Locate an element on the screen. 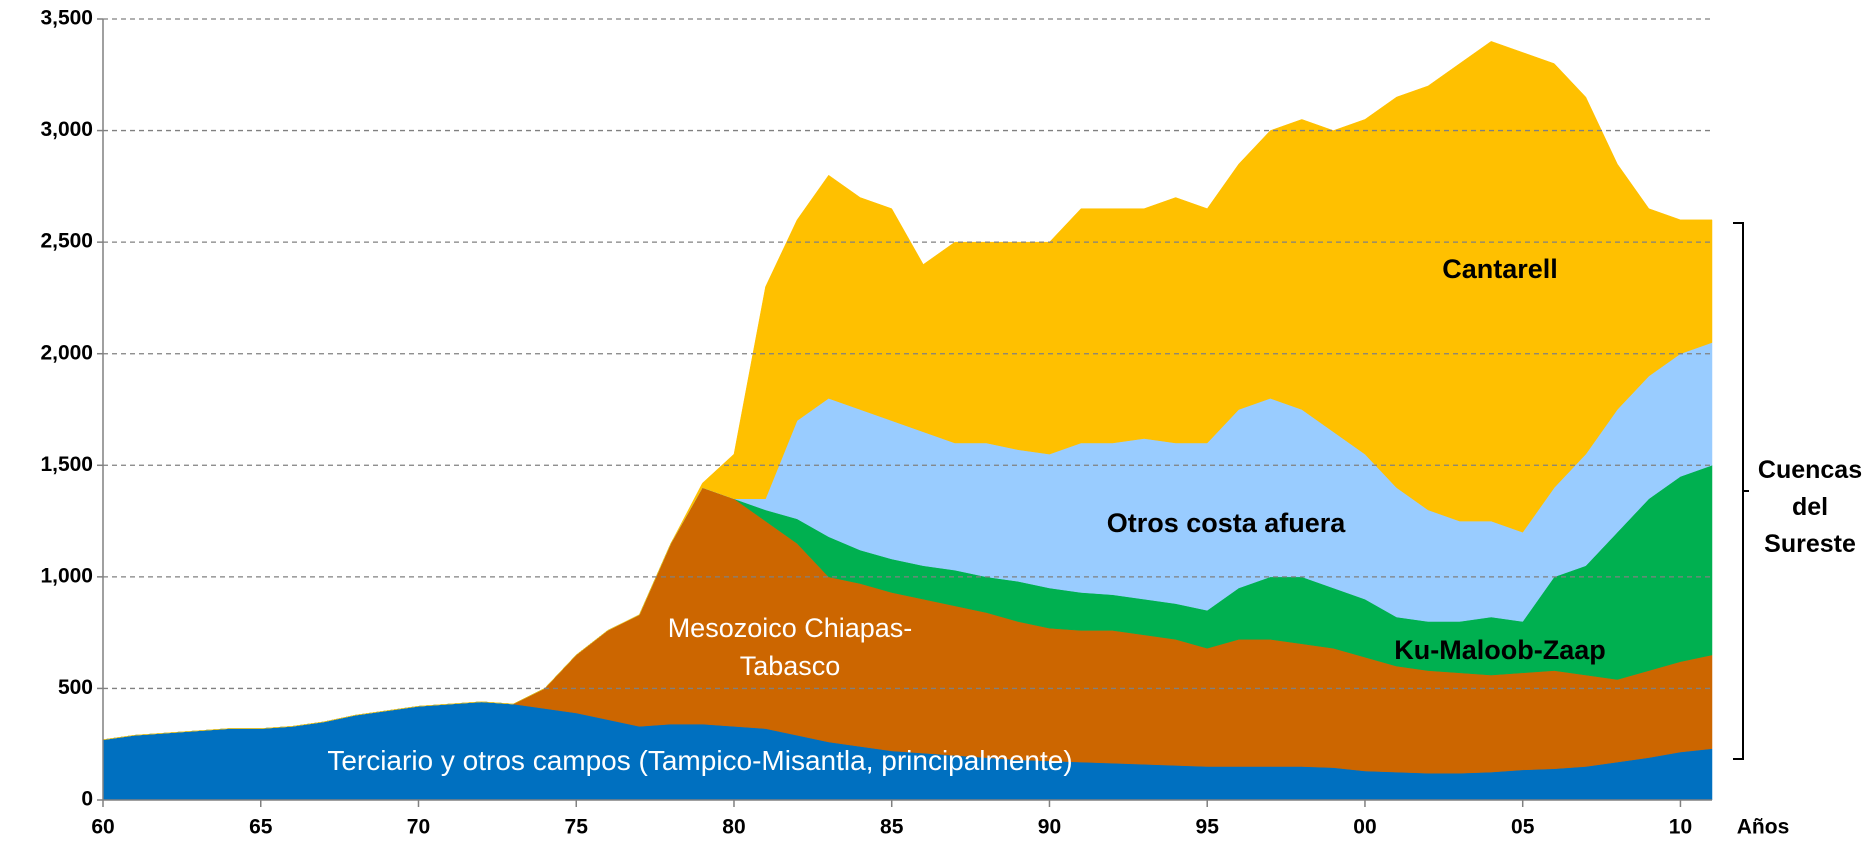  bracket-label: Cuencas del Sureste is located at coordinates (1810, 507).